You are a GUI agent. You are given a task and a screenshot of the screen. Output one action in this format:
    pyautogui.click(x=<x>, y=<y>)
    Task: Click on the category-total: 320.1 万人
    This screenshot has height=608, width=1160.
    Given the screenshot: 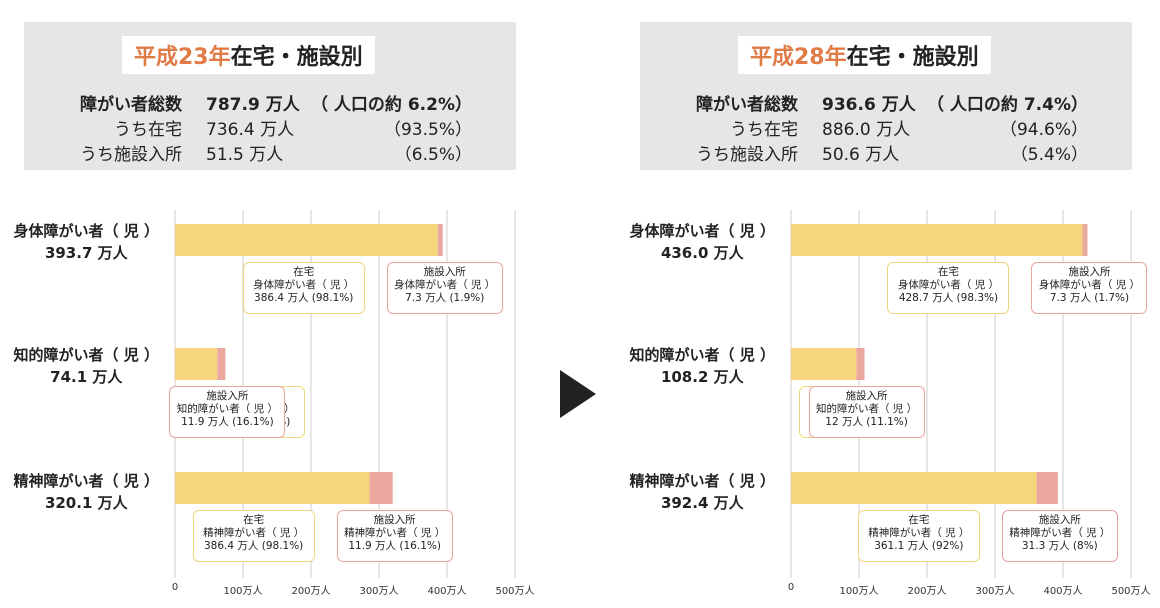 What is the action you would take?
    pyautogui.click(x=86, y=503)
    